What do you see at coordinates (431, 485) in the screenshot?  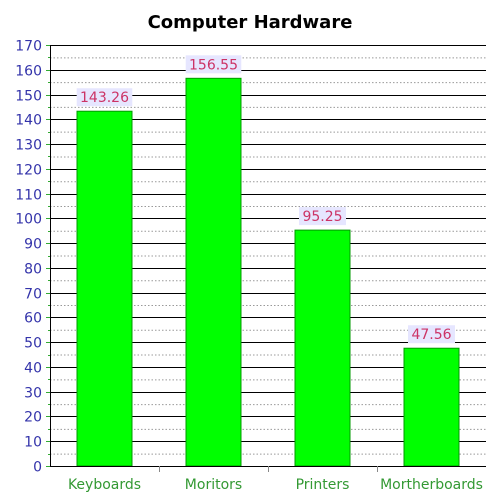 I see `x-tick-label: Mortherboards` at bounding box center [431, 485].